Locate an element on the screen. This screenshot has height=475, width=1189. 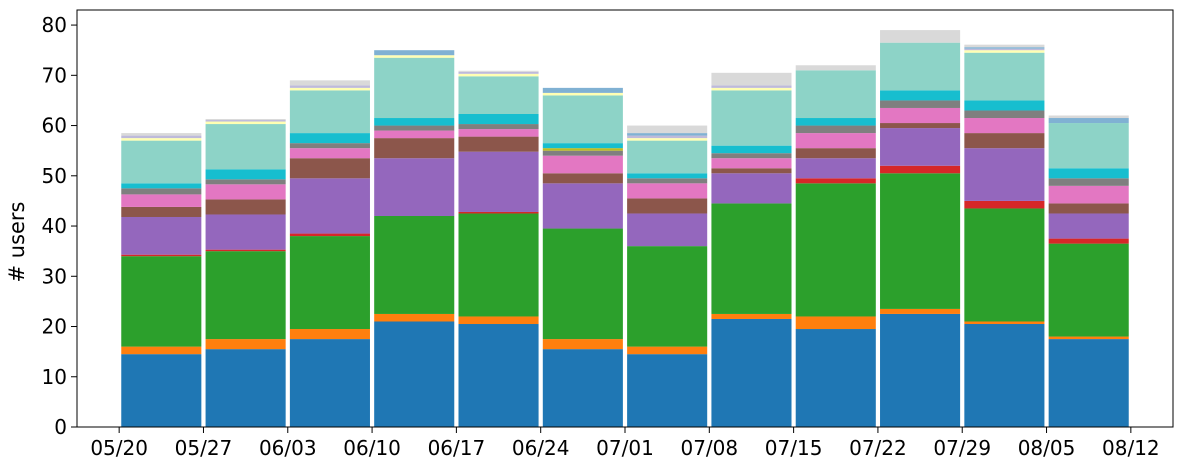
y-tick-label: 30 is located at coordinates (54, 276).